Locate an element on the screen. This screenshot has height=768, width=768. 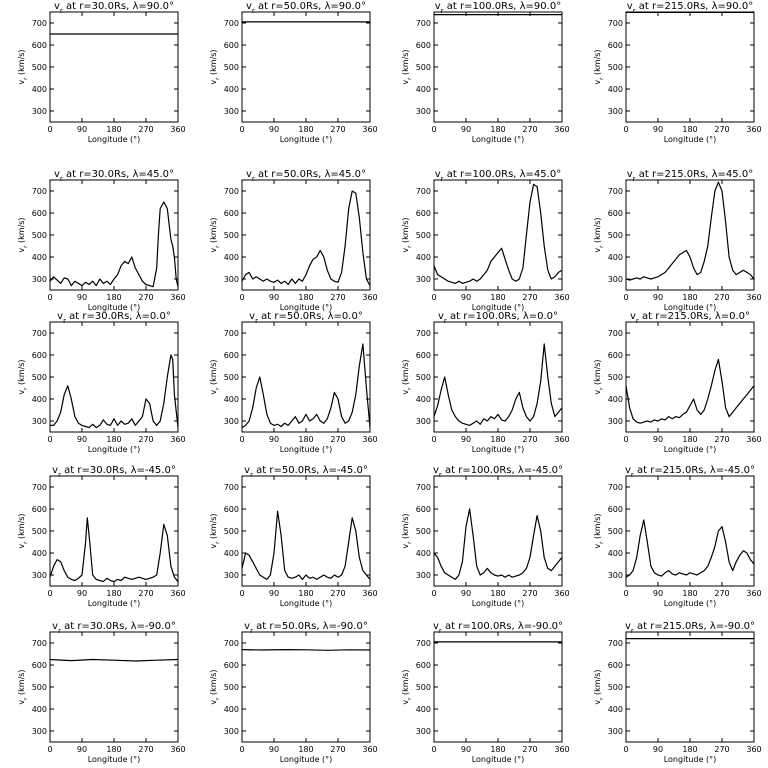
panel-title: vr at r=100.0Rs, λ=-45.0° is located at coordinates (498, 472).